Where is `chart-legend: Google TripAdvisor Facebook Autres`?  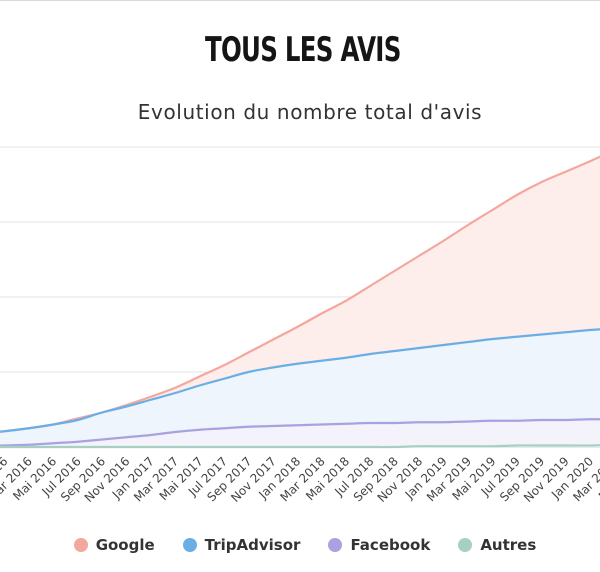 chart-legend: Google TripAdvisor Facebook Autres is located at coordinates (300, 545).